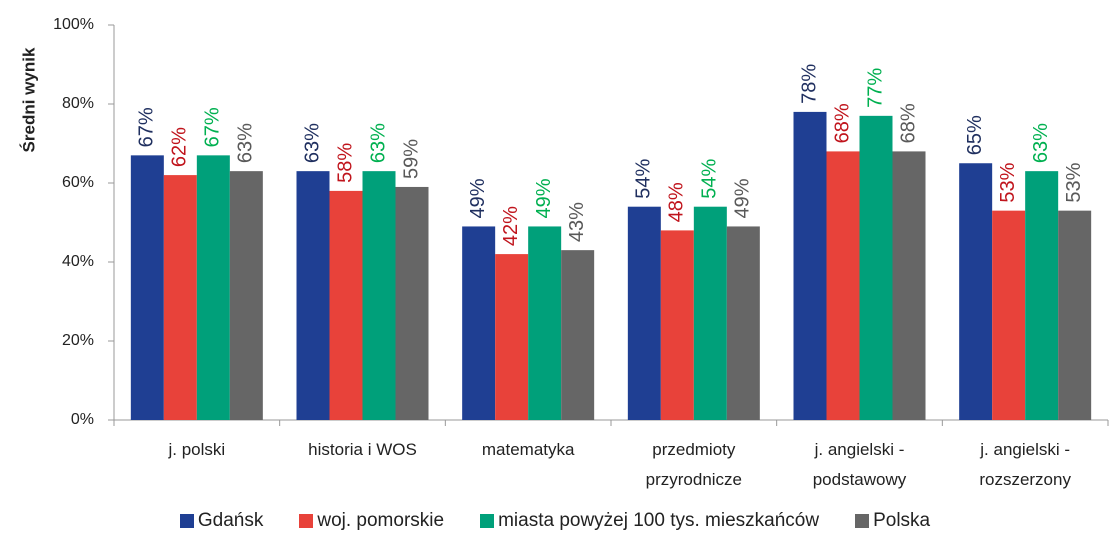  What do you see at coordinates (809, 84) in the screenshot?
I see `value-label: 78%` at bounding box center [809, 84].